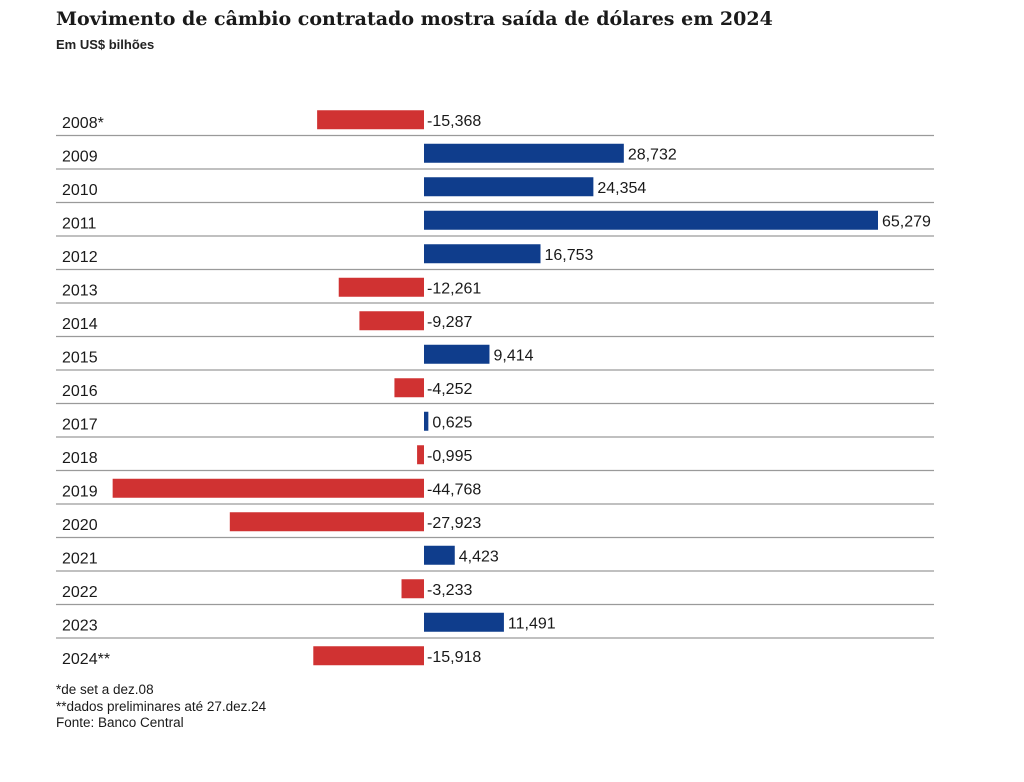  What do you see at coordinates (449, 590) in the screenshot?
I see `value-label-2022: -3,233` at bounding box center [449, 590].